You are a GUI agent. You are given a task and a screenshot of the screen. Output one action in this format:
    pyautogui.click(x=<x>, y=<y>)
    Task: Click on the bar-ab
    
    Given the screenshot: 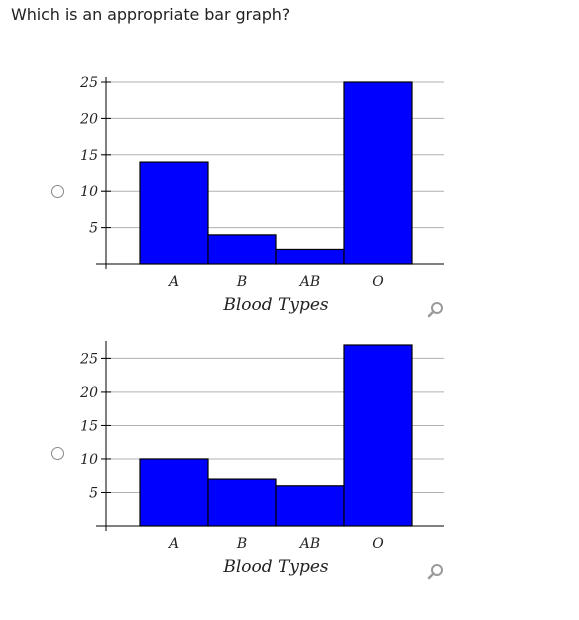 What is the action you would take?
    pyautogui.click(x=310, y=506)
    